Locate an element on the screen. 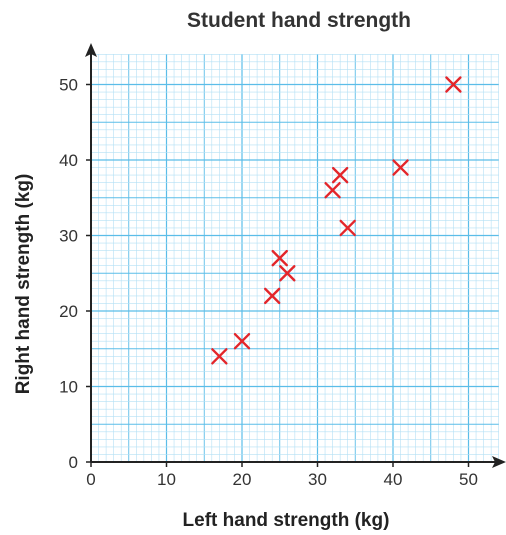  x-axis-label: Left hand strength (kg) is located at coordinates (286, 520).